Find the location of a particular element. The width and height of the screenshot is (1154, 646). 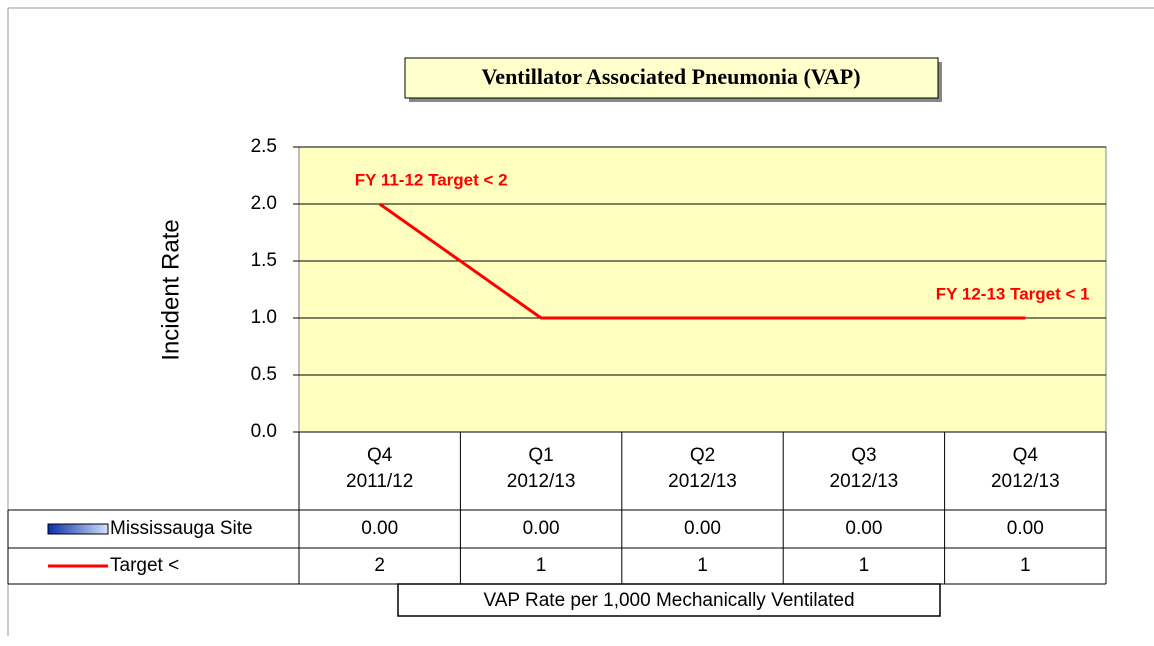

chart-title: Ventillator Associated Pneumonia (VAP) is located at coordinates (670, 76).